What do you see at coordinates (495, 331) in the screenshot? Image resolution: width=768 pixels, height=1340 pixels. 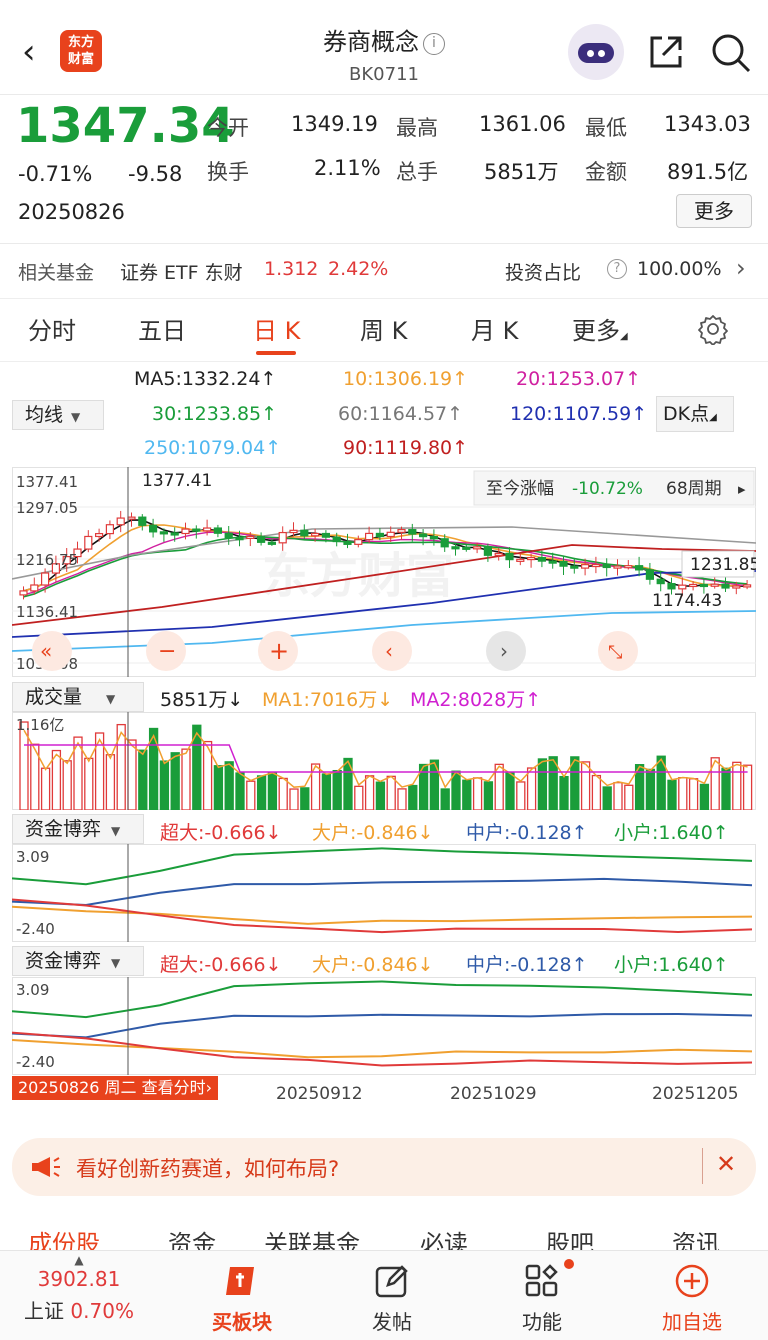 I see `tab-monthly-k: 月 K` at bounding box center [495, 331].